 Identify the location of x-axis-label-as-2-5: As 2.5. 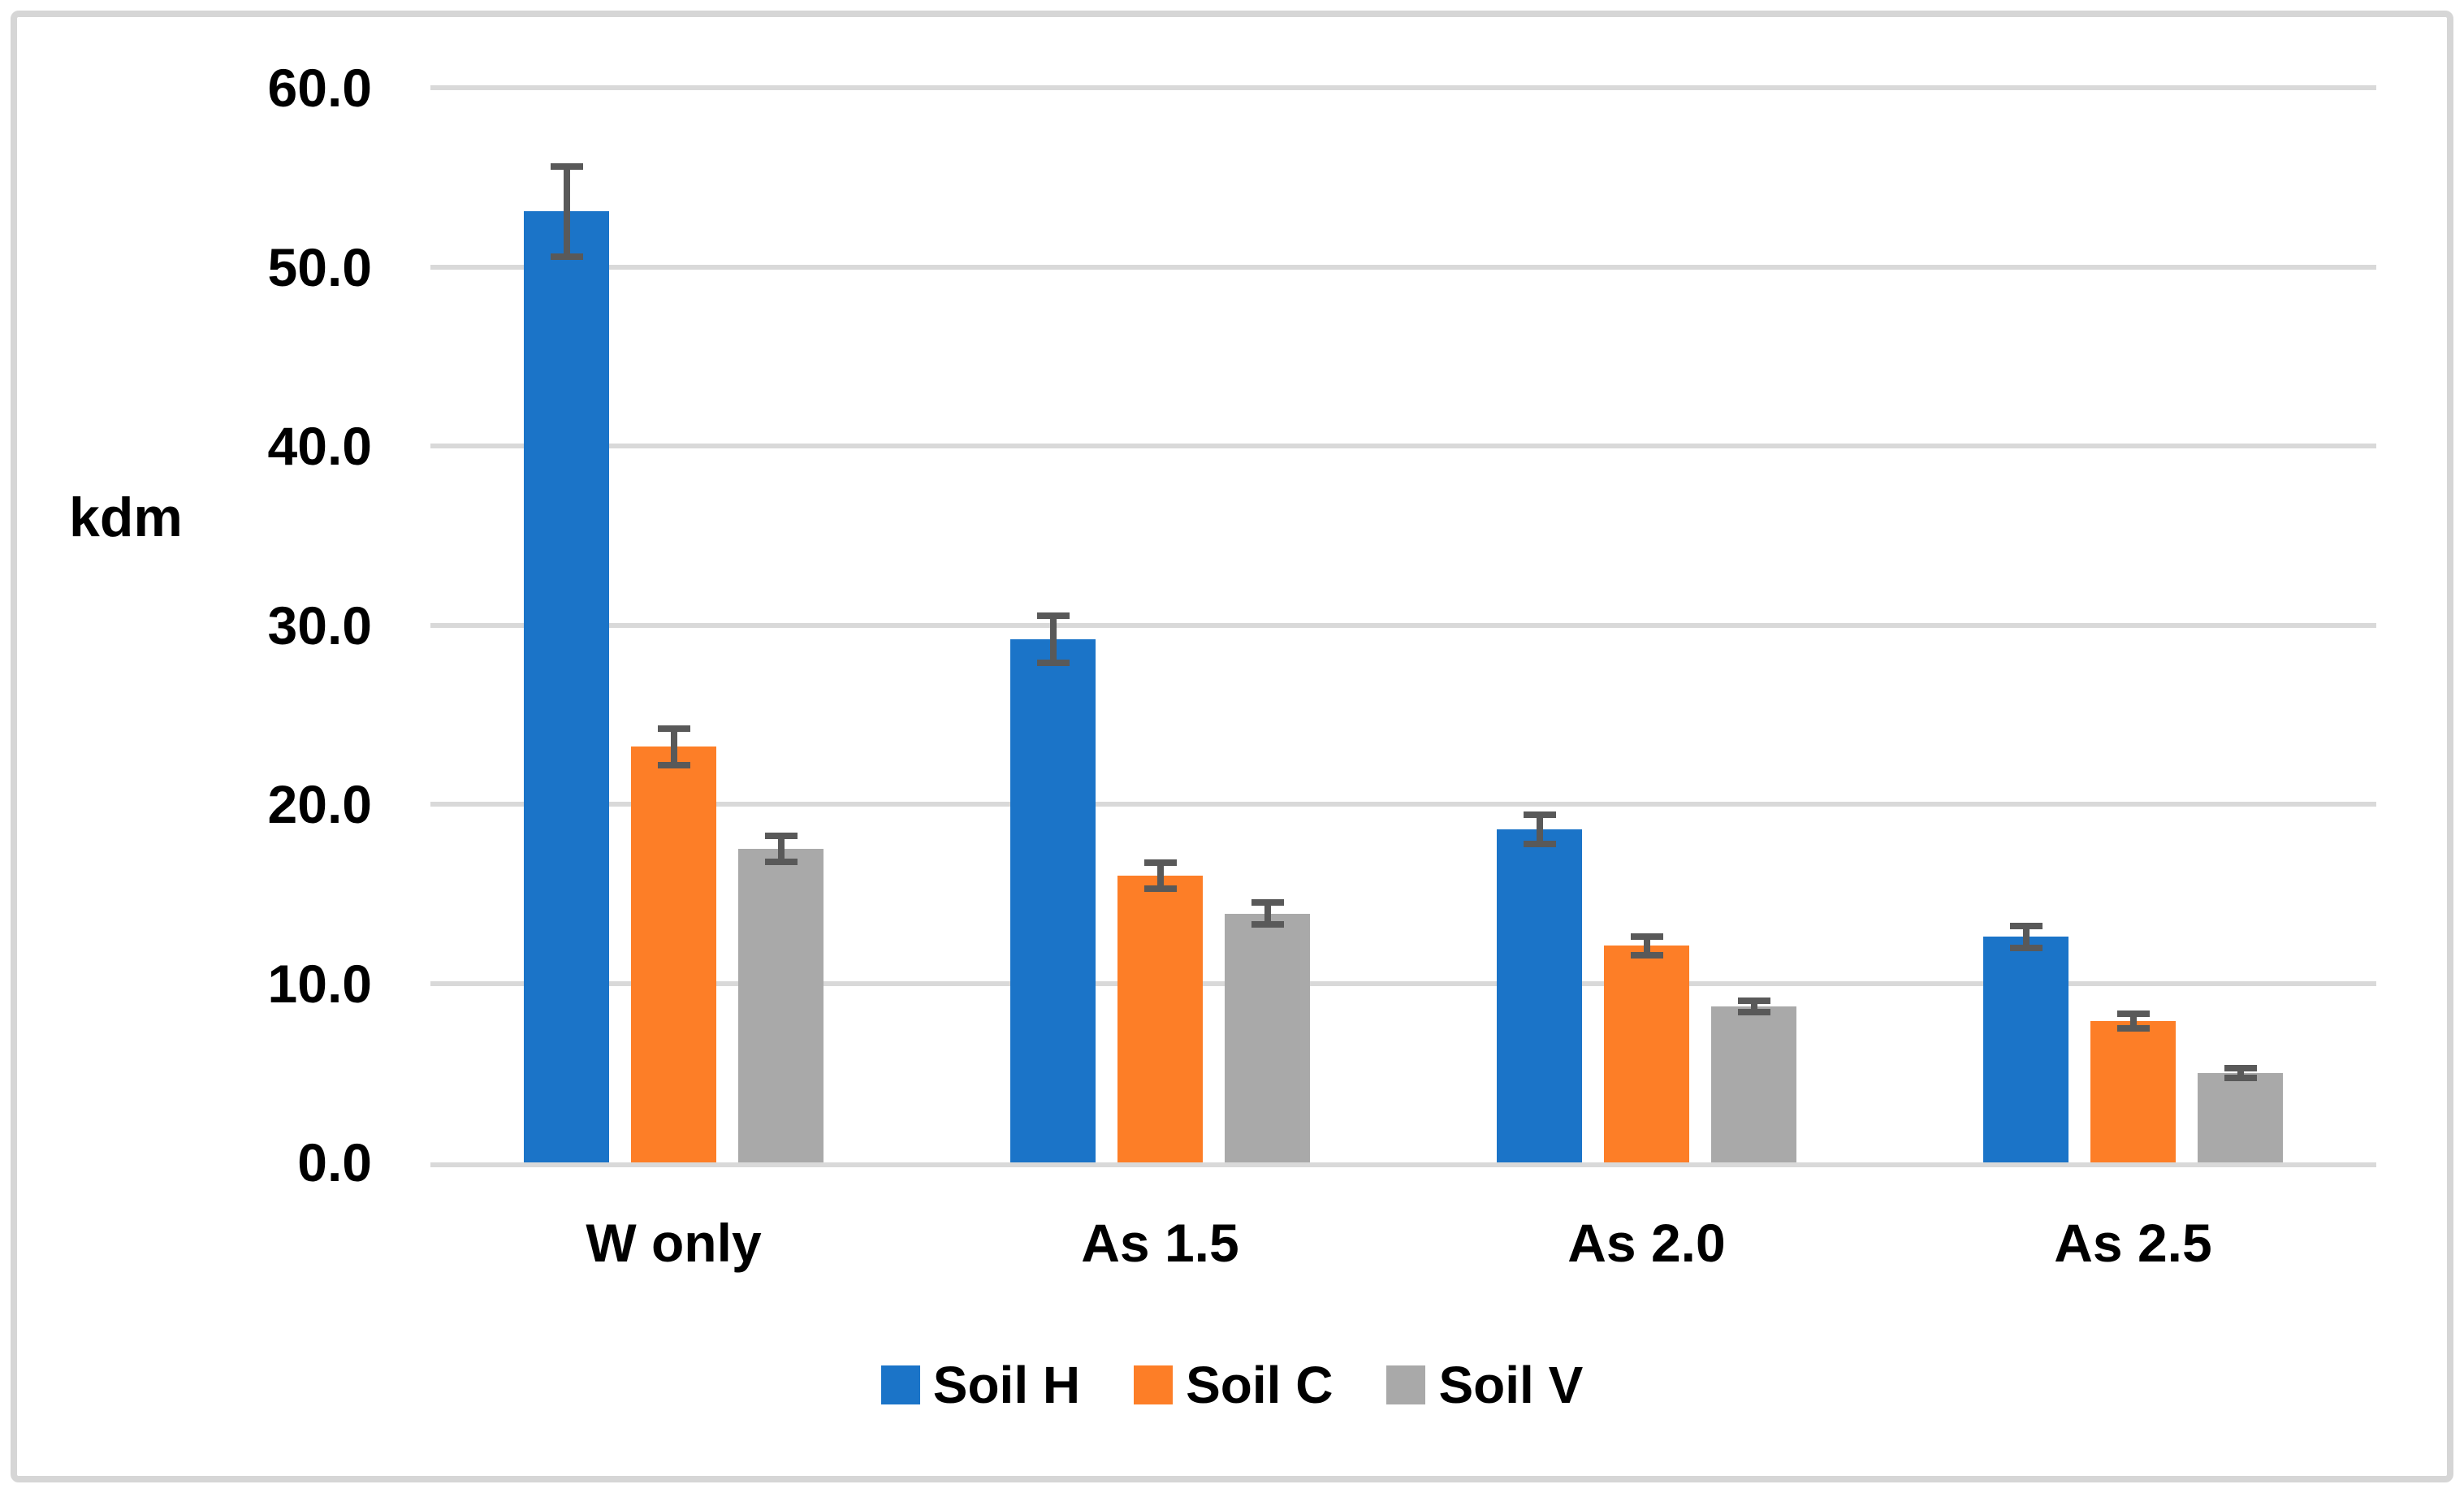
(2133, 1243).